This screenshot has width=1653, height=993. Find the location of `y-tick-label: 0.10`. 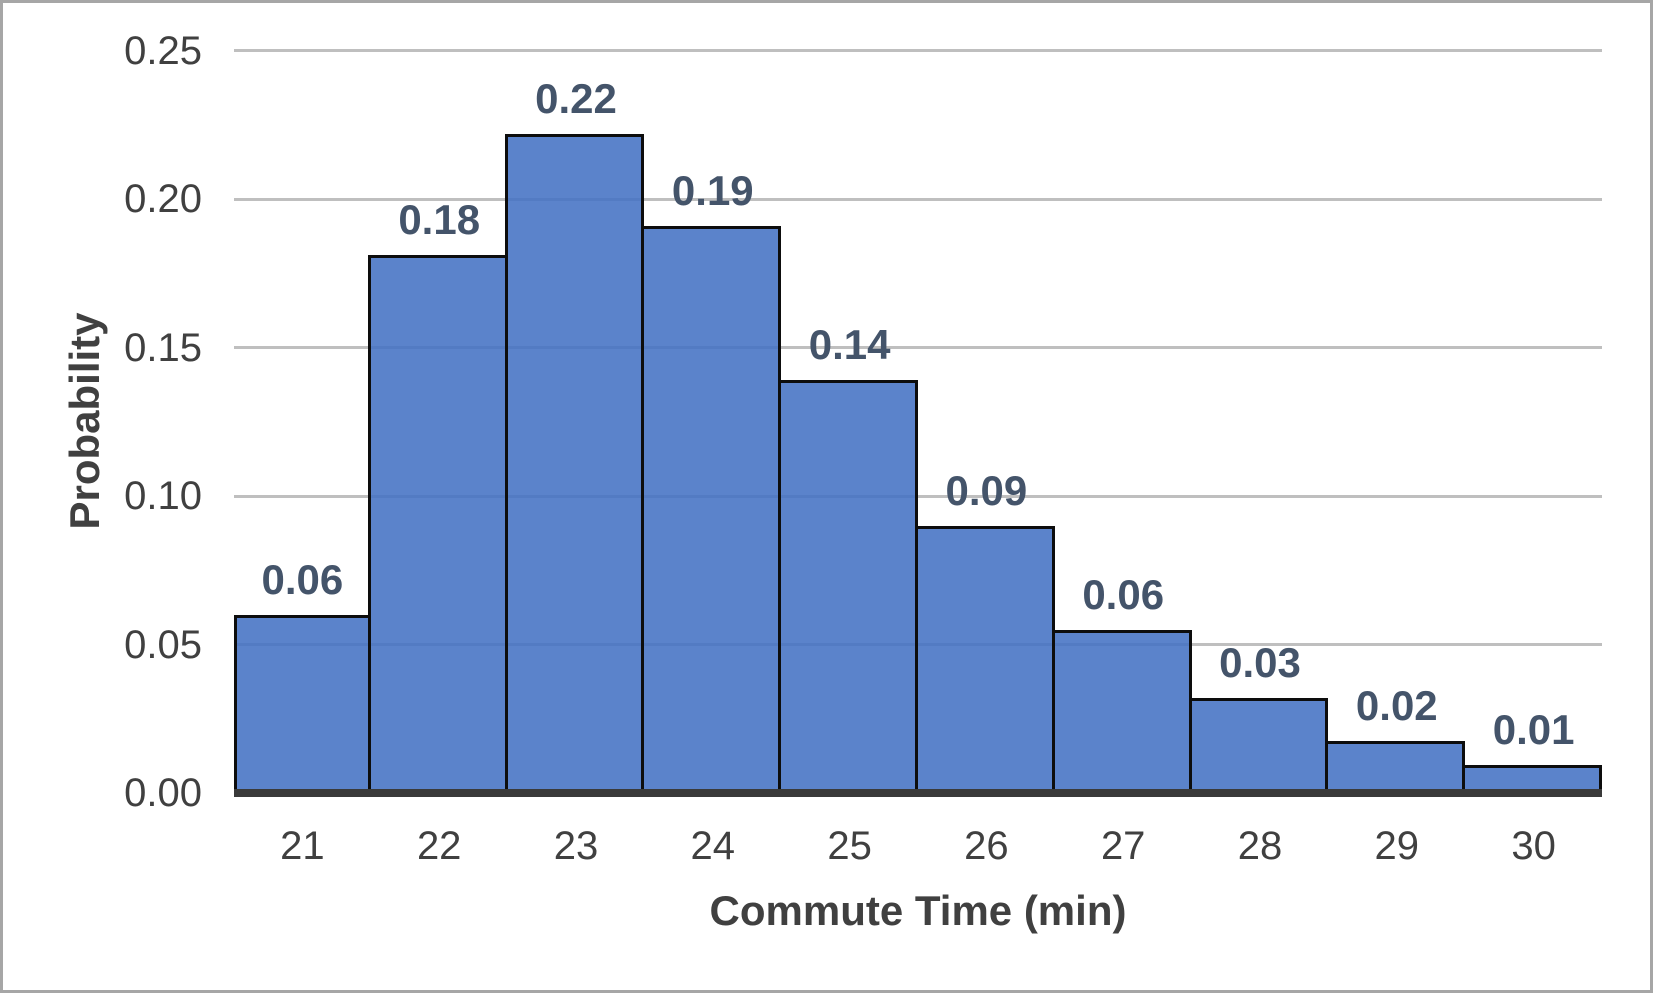

y-tick-label: 0.10 is located at coordinates (163, 496).